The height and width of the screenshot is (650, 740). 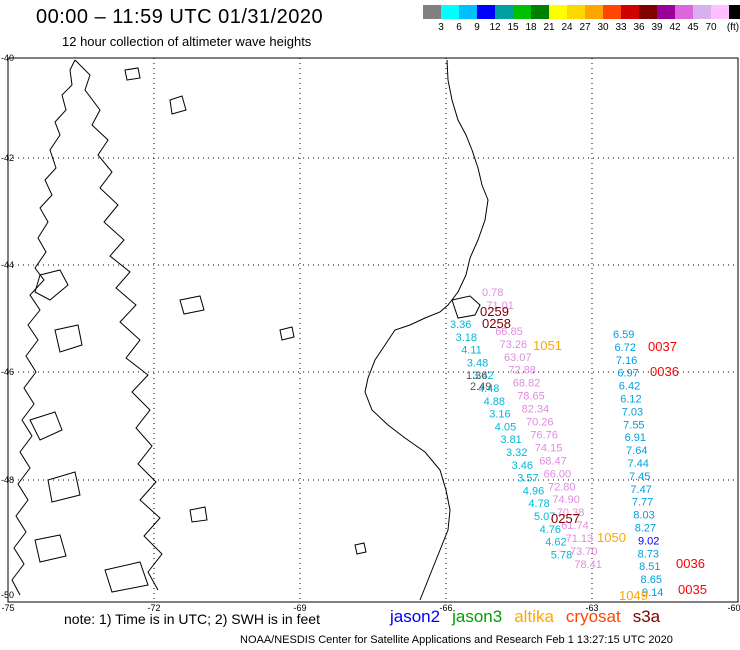 I want to click on swh-value: 9.14, so click(x=652, y=593).